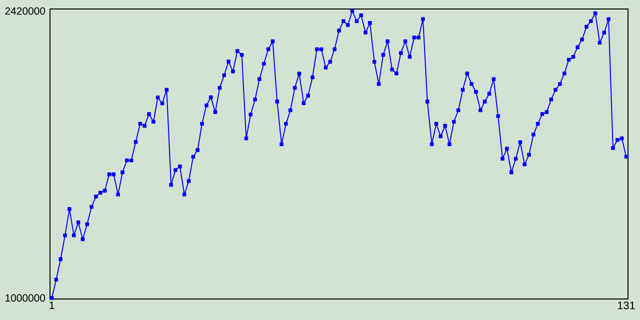  Describe the element at coordinates (626, 306) in the screenshot. I see `x-tick-label: 131` at that location.